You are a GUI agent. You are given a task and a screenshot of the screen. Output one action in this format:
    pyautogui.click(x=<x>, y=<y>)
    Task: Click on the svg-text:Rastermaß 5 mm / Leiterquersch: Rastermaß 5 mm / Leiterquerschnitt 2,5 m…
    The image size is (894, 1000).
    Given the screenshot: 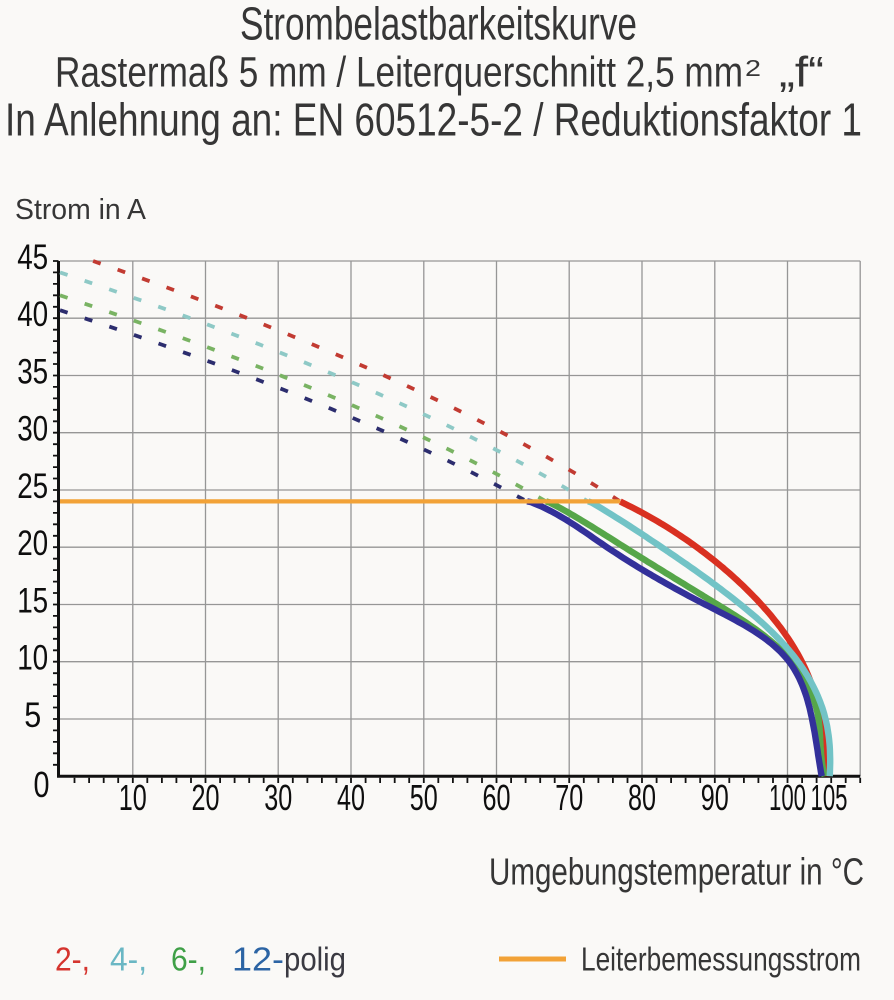 What is the action you would take?
    pyautogui.click(x=399, y=73)
    